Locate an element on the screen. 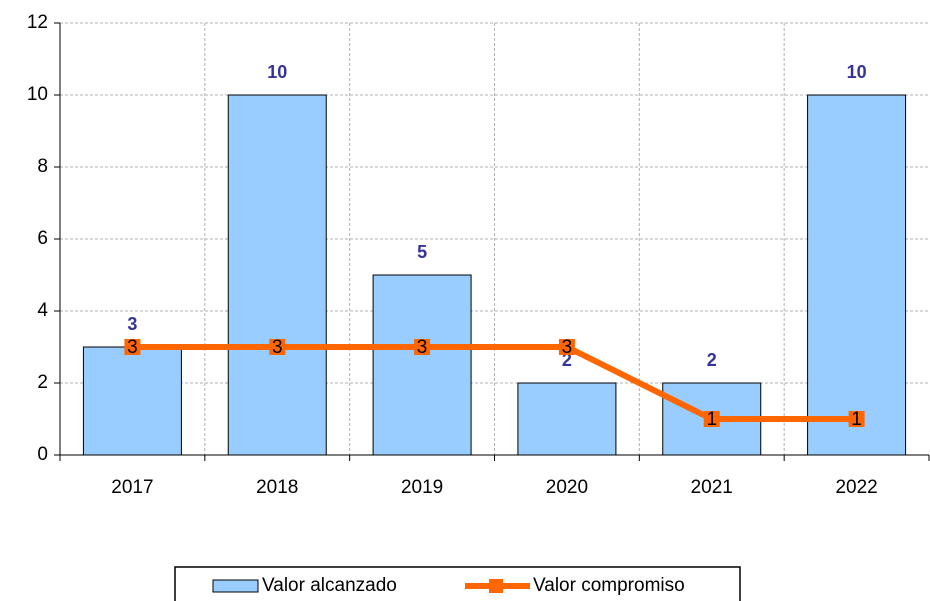  bar-value-label: 5 is located at coordinates (422, 252).